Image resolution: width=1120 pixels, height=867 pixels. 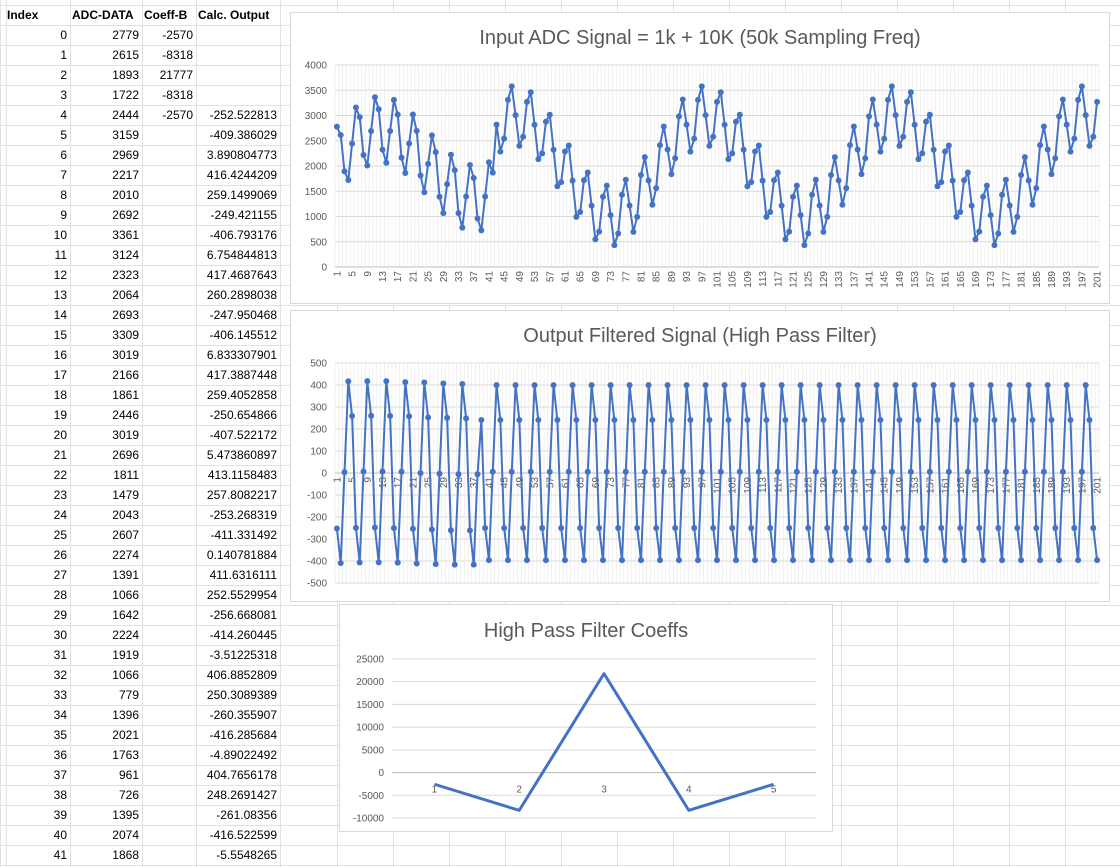 What do you see at coordinates (60, 295) in the screenshot?
I see `table-cell-index: 13` at bounding box center [60, 295].